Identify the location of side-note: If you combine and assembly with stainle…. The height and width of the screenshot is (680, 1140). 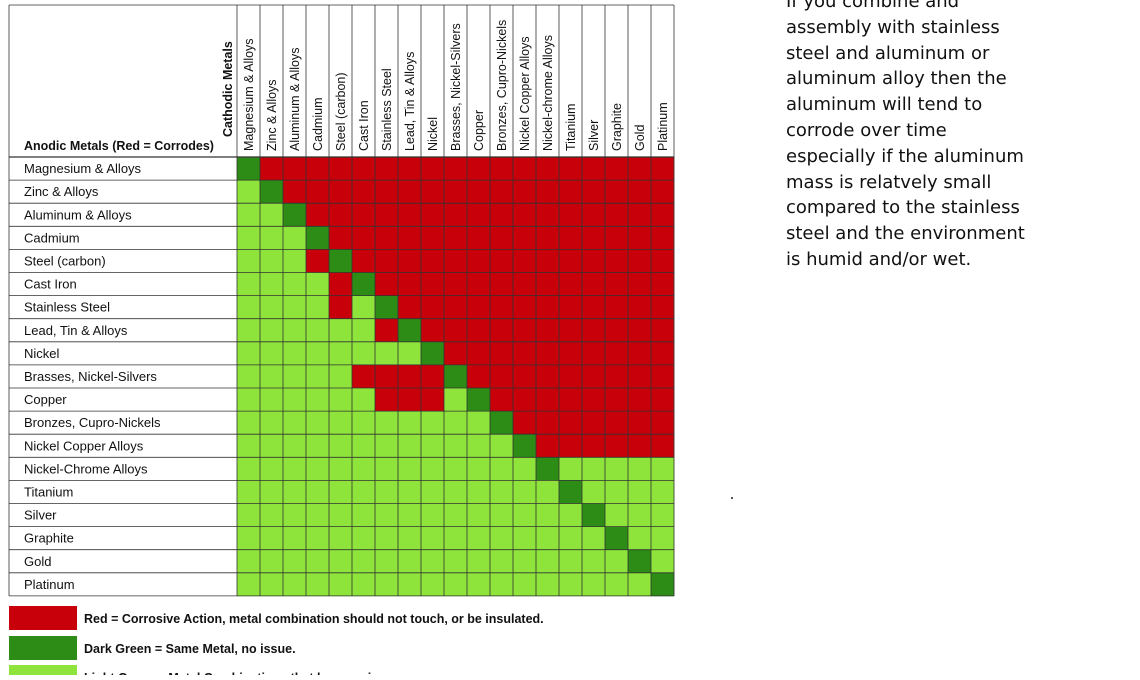
(936, 136).